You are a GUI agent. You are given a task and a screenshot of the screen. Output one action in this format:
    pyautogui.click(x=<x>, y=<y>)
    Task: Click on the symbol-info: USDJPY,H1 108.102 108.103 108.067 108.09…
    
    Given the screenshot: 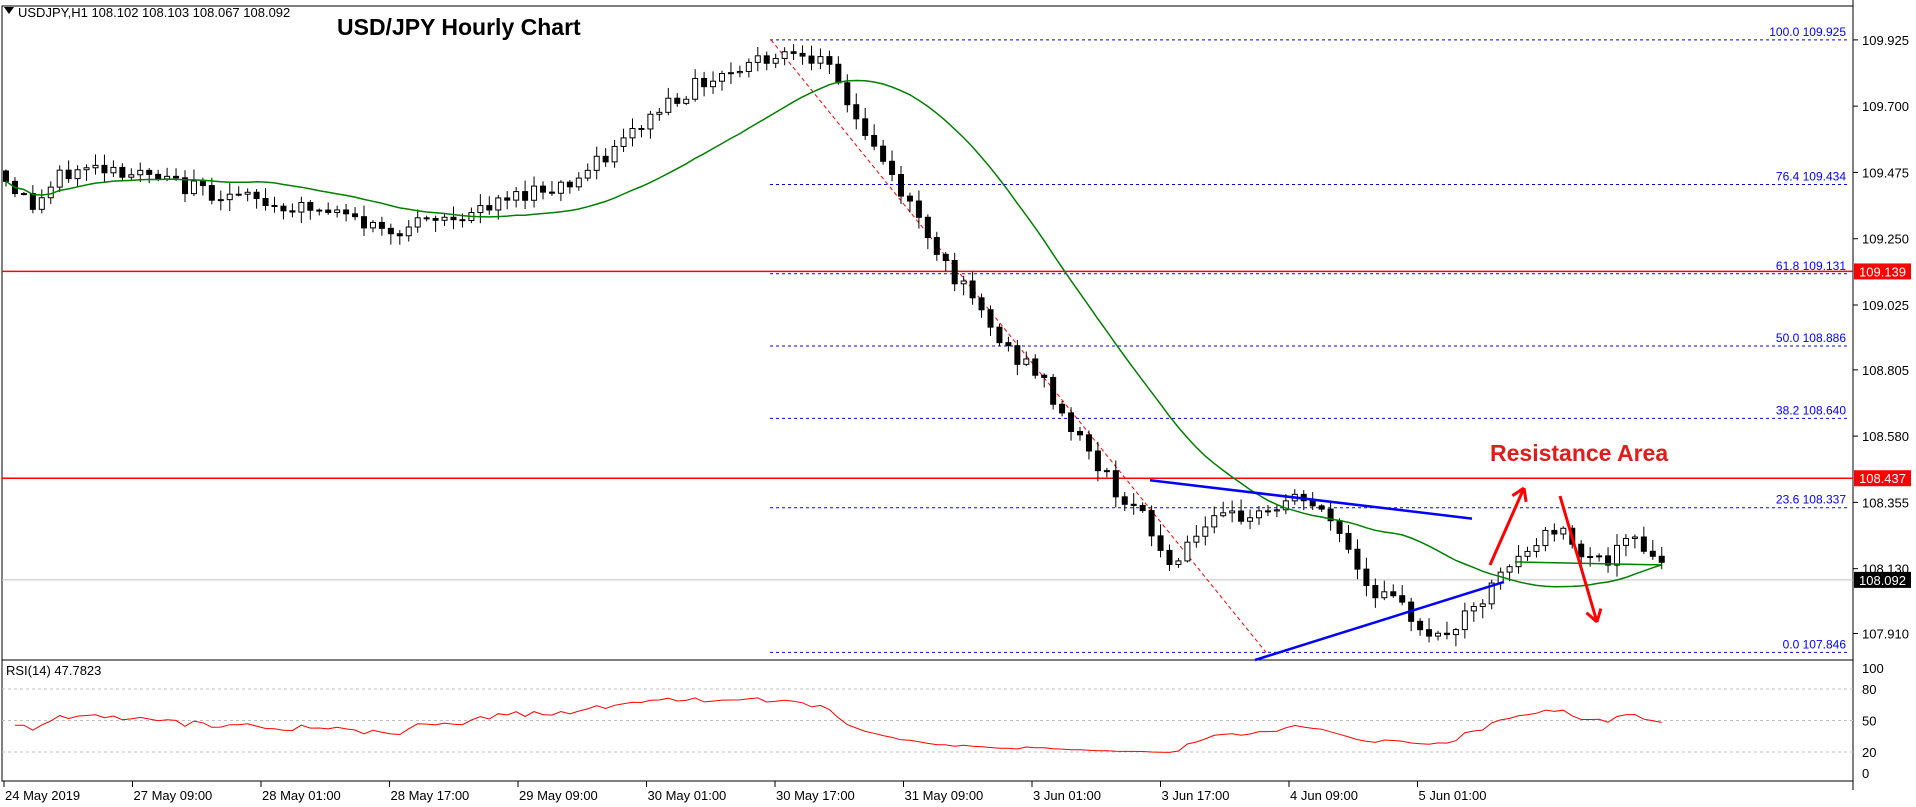 What is the action you would take?
    pyautogui.click(x=154, y=12)
    